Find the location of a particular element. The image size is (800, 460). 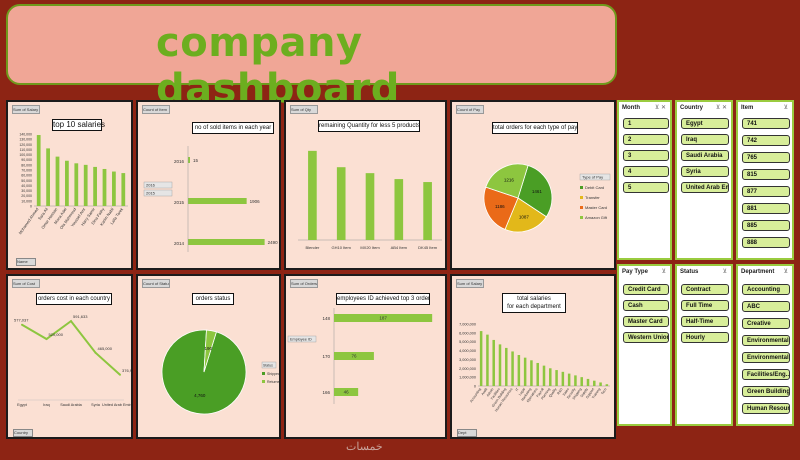

slicer-item: Hourly is located at coordinates (705, 337).